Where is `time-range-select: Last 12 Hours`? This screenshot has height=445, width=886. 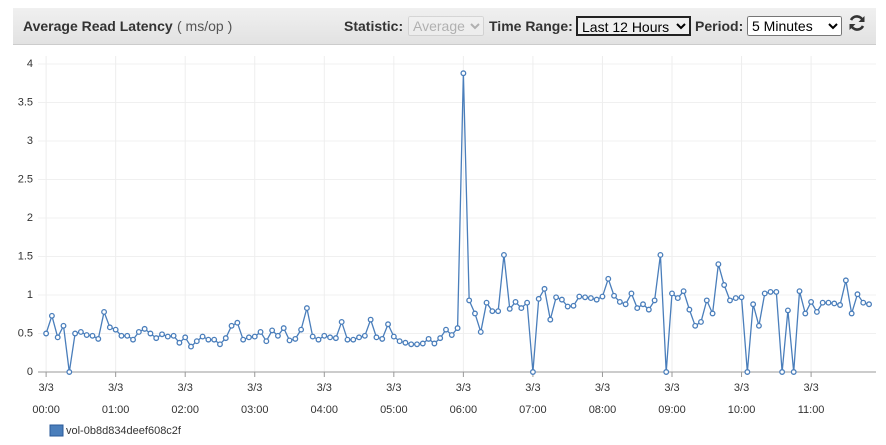
time-range-select: Last 12 Hours is located at coordinates (633, 26).